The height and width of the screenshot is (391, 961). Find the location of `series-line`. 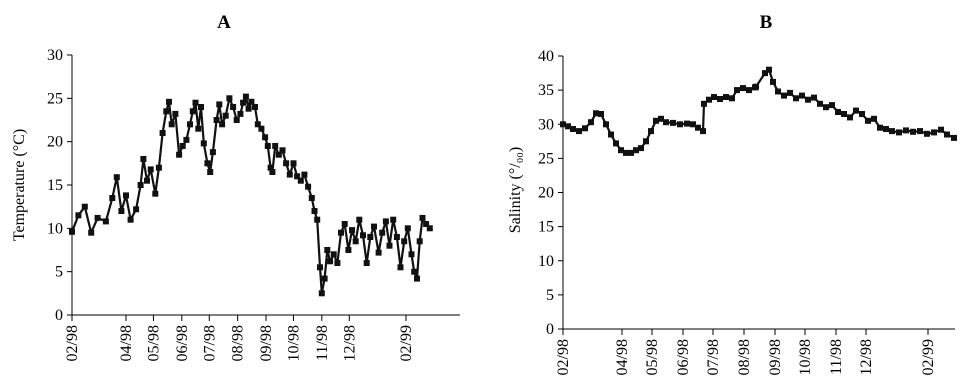

series-line is located at coordinates (758, 111).